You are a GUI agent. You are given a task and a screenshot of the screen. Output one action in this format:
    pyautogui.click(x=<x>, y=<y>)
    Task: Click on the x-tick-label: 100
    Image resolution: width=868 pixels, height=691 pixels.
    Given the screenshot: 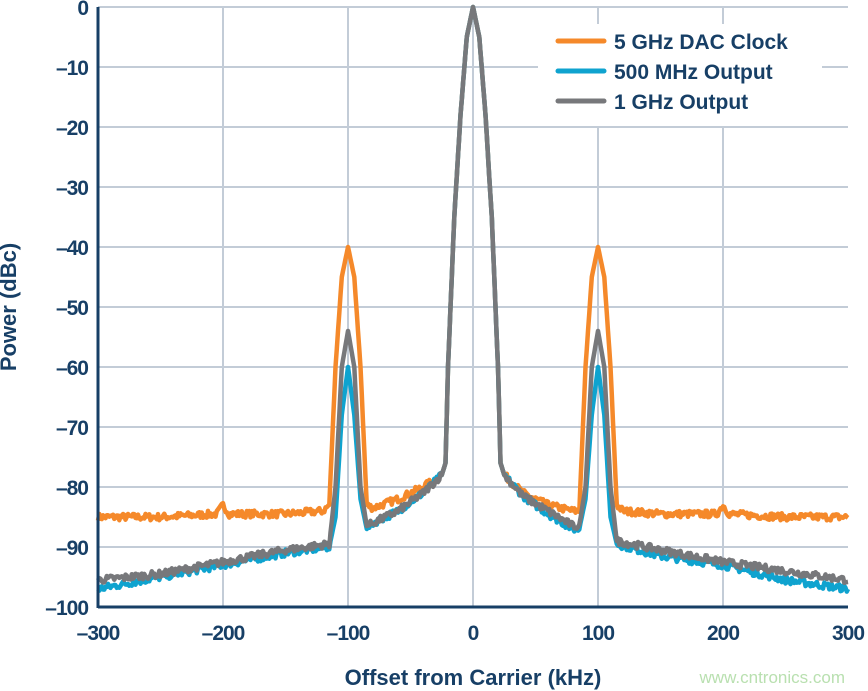 What is the action you would take?
    pyautogui.click(x=598, y=633)
    